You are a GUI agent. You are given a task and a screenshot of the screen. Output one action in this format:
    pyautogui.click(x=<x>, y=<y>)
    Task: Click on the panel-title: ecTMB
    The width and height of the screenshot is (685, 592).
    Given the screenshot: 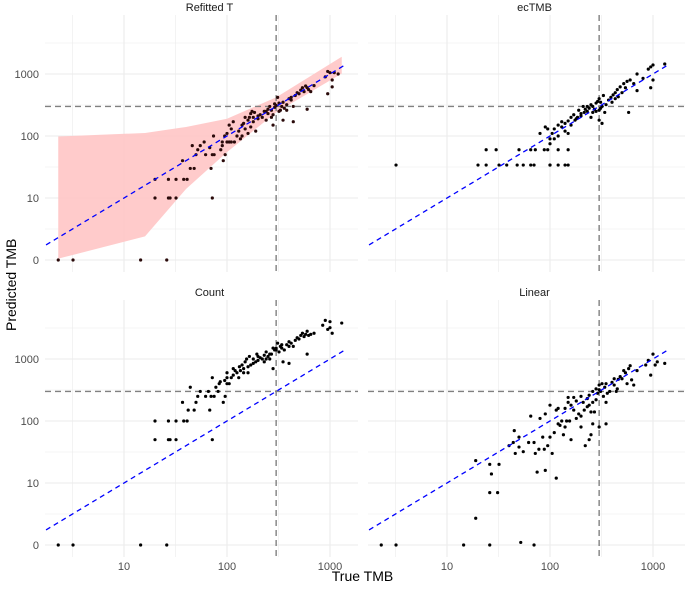 What is the action you would take?
    pyautogui.click(x=534, y=8)
    